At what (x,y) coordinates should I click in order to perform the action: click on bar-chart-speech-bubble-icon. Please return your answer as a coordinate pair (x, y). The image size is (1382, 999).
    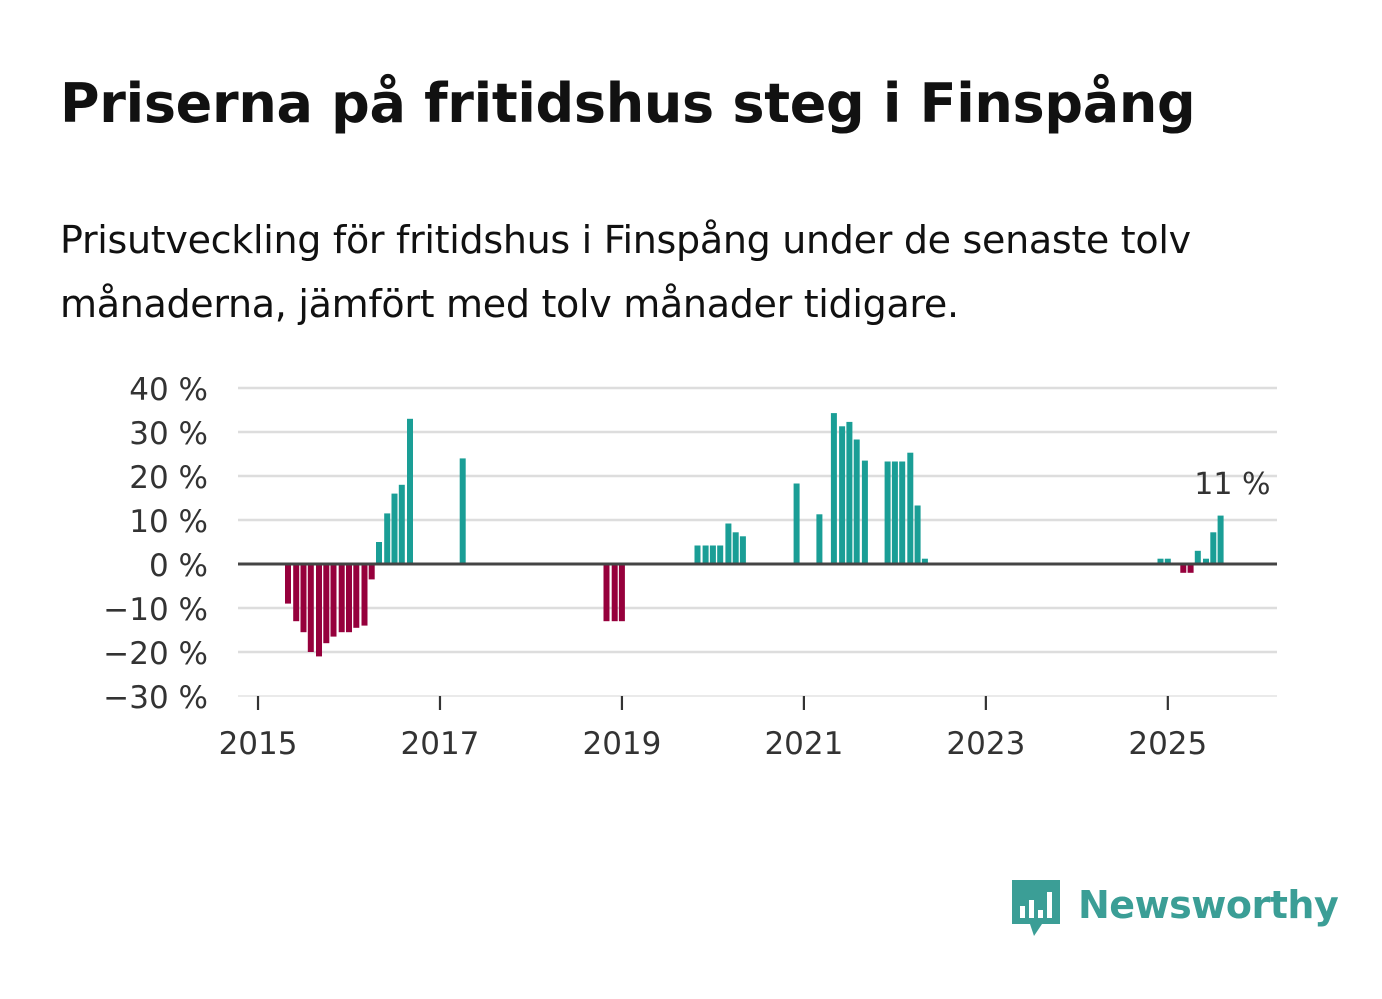
    Looking at the image, I should click on (1036, 908).